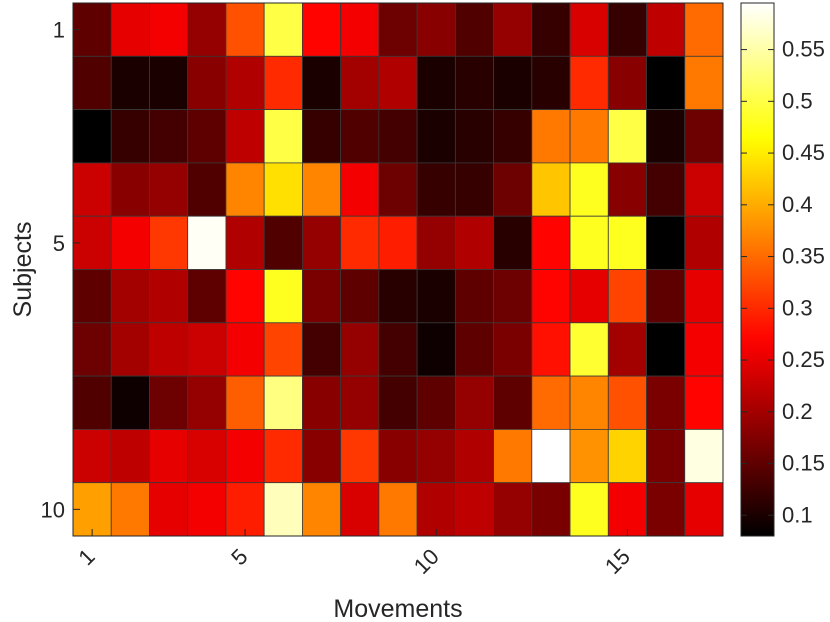 This screenshot has width=830, height=622. Describe the element at coordinates (23, 270) in the screenshot. I see `y-axis-label: Subjects` at that location.